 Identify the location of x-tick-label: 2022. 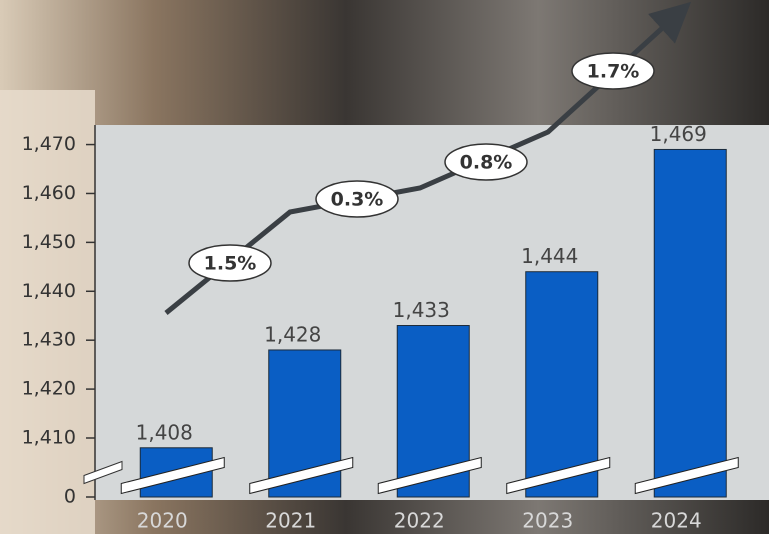
(419, 521).